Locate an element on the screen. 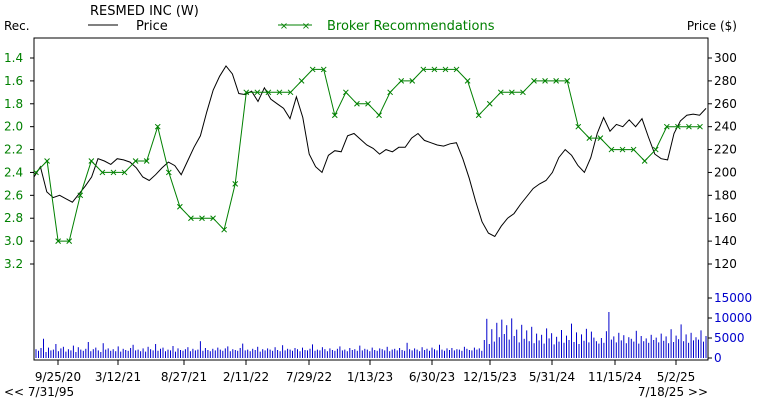 The image size is (760, 400). legend-broker-swatch: × × is located at coordinates (295, 26).